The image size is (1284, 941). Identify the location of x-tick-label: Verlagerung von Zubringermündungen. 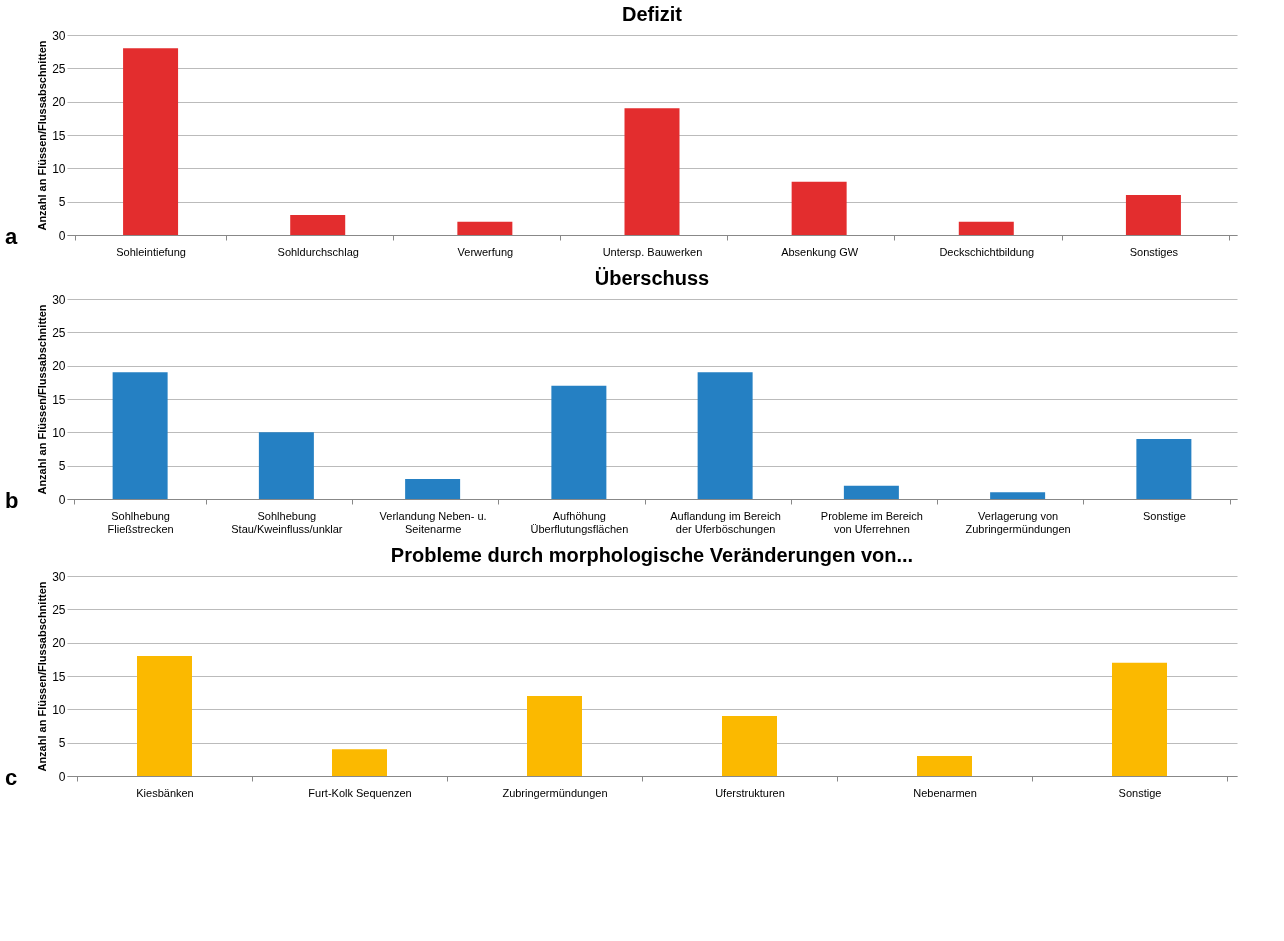
(1018, 522).